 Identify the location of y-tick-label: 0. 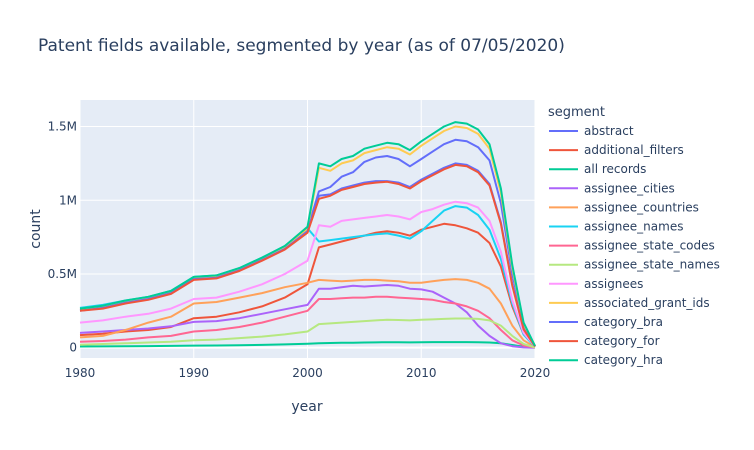
(73, 348).